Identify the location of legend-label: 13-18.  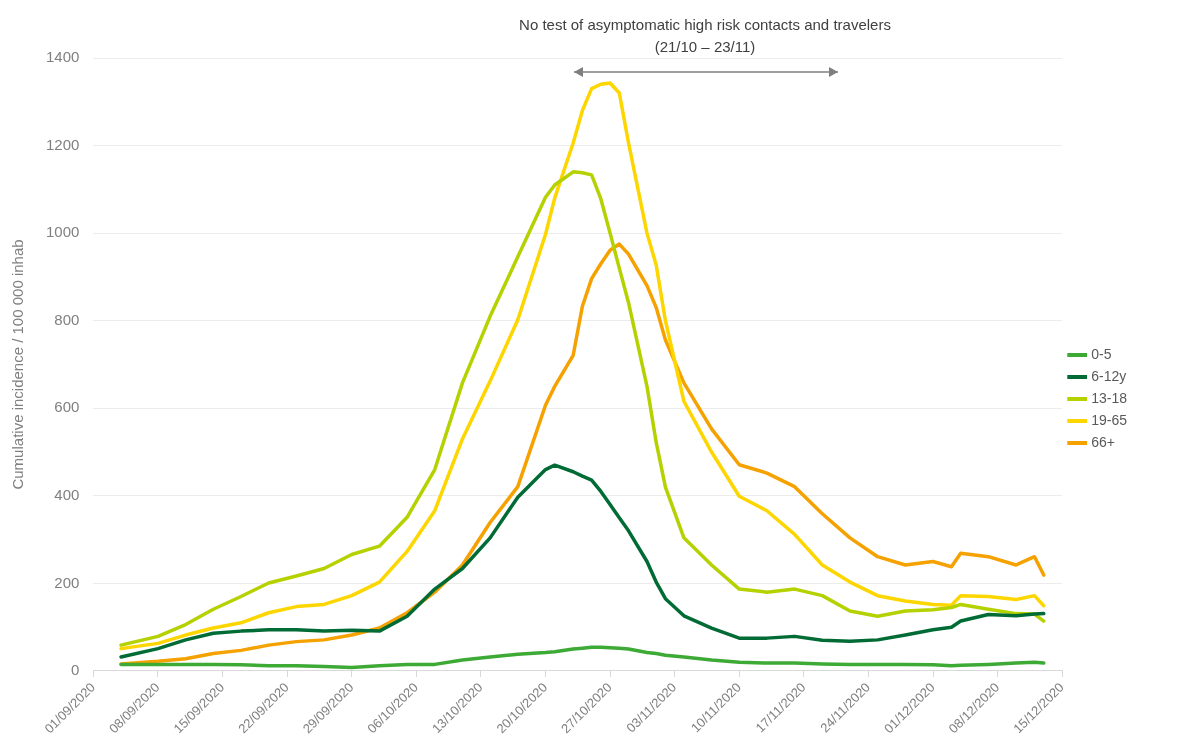
(1109, 397).